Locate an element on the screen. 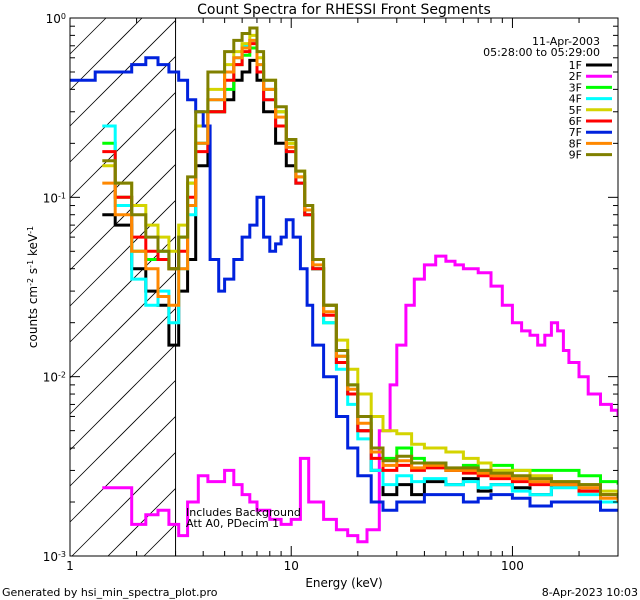 The height and width of the screenshot is (600, 640). legend-label-2F: 2F is located at coordinates (575, 76).